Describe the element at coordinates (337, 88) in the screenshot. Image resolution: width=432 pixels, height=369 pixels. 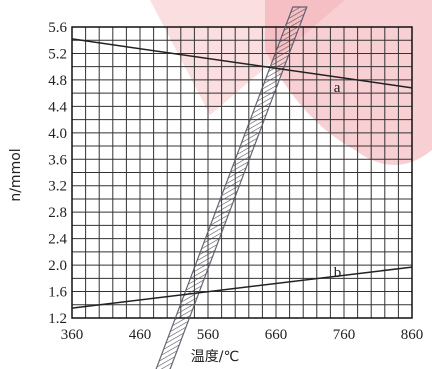
I see `series-label-a: a` at that location.